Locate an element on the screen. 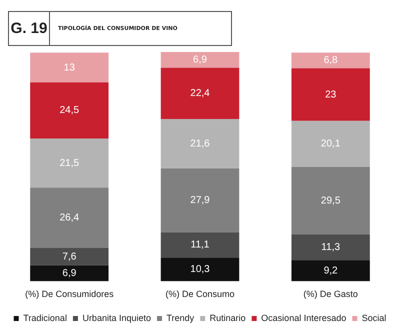 This screenshot has width=400, height=333. legend-label: Urbanita Inquieto is located at coordinates (116, 317).